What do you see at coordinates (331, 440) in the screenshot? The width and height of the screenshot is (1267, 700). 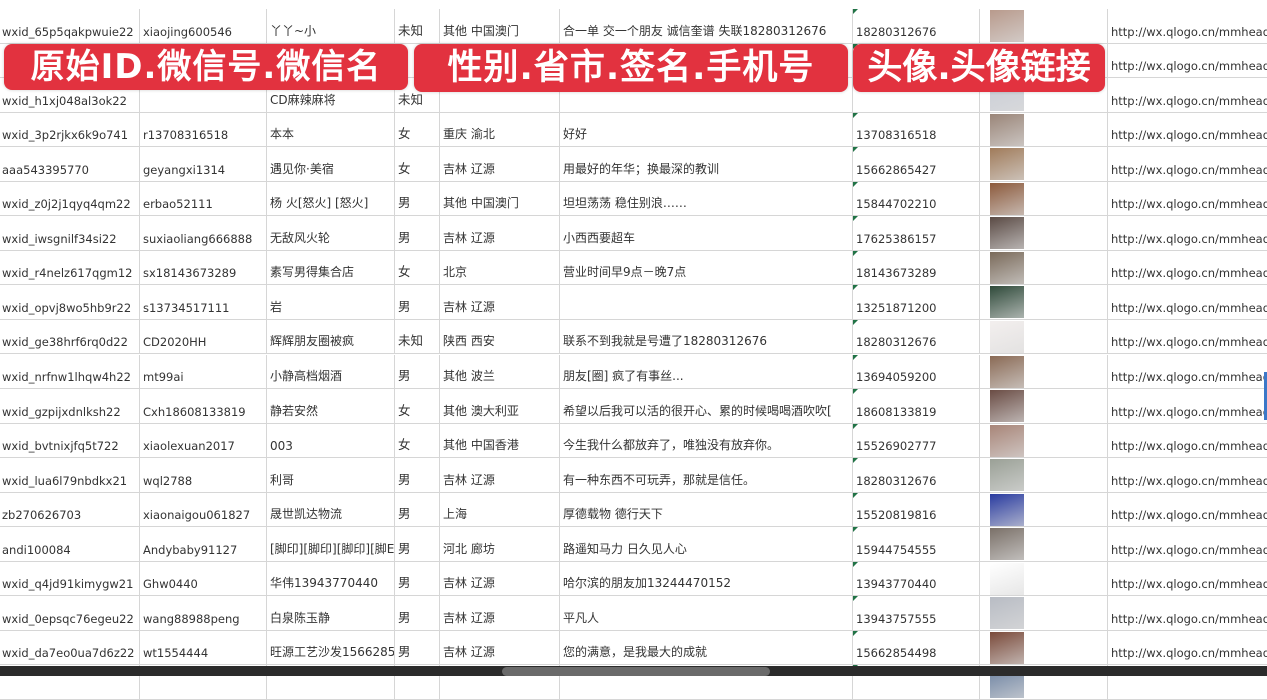 I see `cell-wechat-name: 003` at bounding box center [331, 440].